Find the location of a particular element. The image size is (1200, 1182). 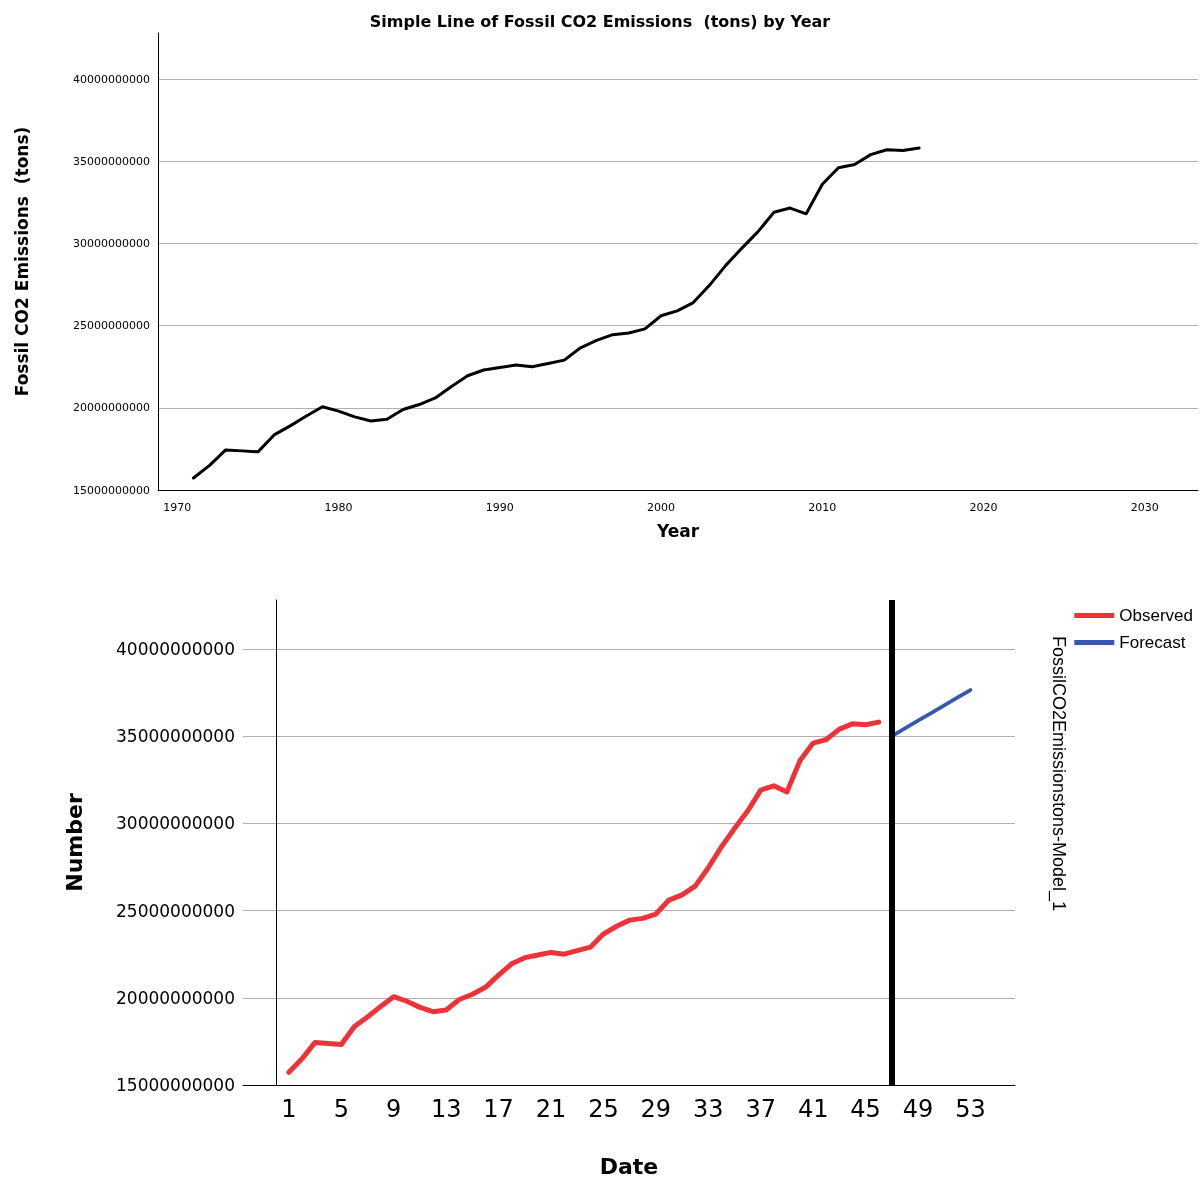

chart-title: Simple Line of Fossil CO2 Emissions (tons) by Year is located at coordinates (600, 21).